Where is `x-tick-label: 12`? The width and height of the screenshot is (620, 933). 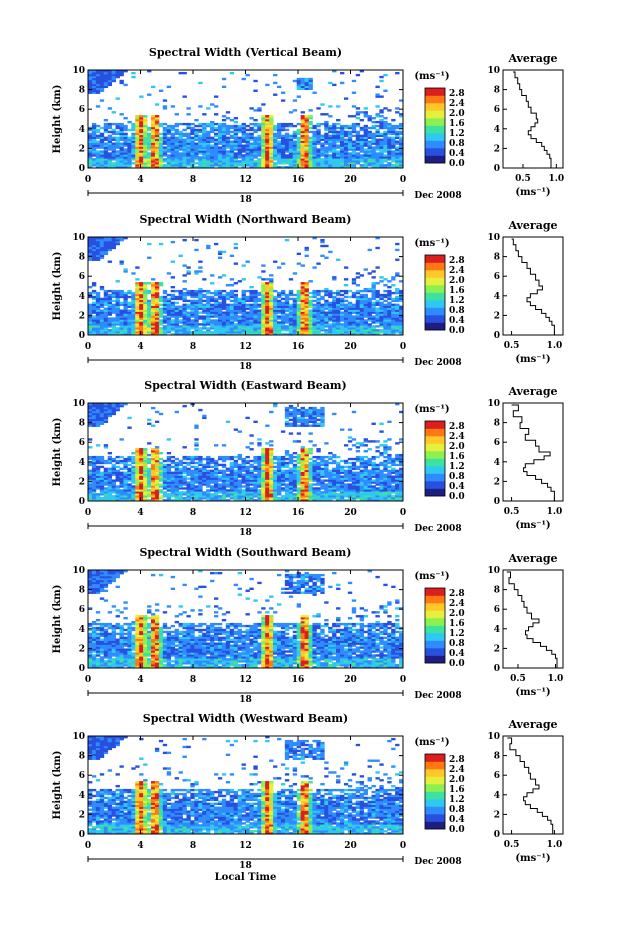 x-tick-label: 12 is located at coordinates (245, 180).